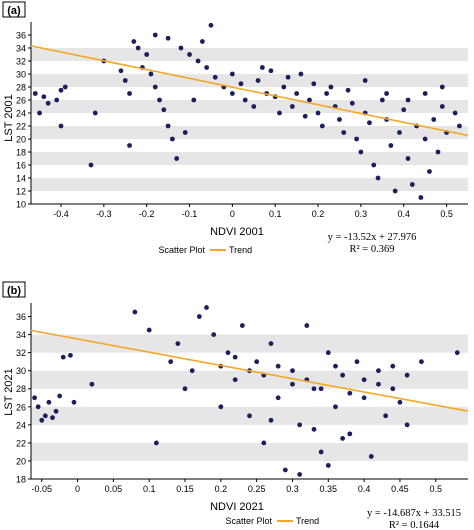 The height and width of the screenshot is (530, 474). I want to click on panel-b-x-tick-label: 0.3, so click(292, 489).